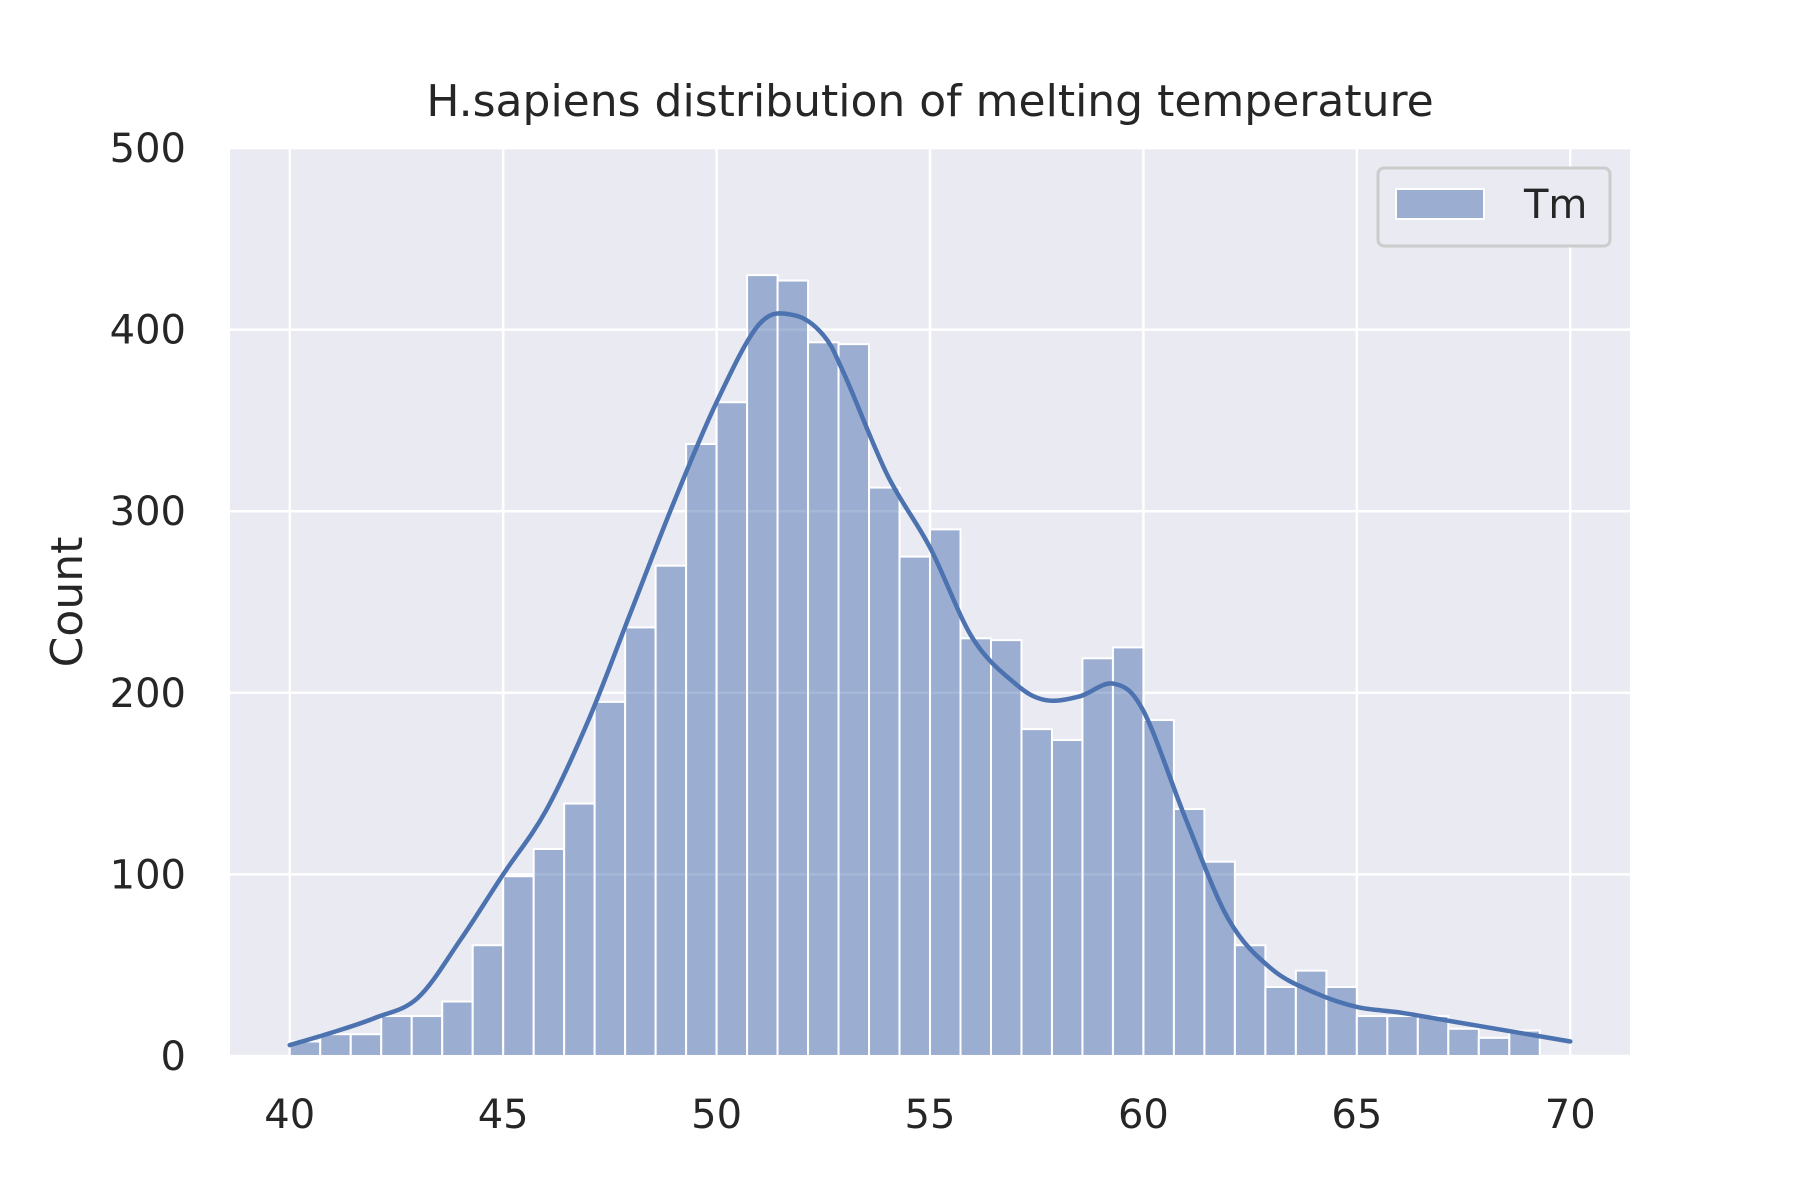  I want to click on x-tick-label: 65, so click(1356, 1115).